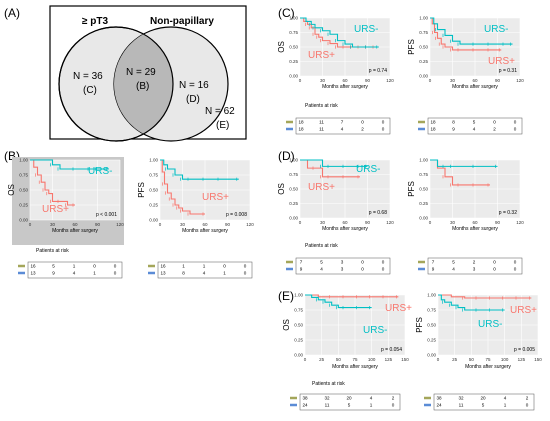 Image resolution: width=550 pixels, height=421 pixels. Describe the element at coordinates (342, 122) in the screenshot. I see `risk-cell: 7` at that location.